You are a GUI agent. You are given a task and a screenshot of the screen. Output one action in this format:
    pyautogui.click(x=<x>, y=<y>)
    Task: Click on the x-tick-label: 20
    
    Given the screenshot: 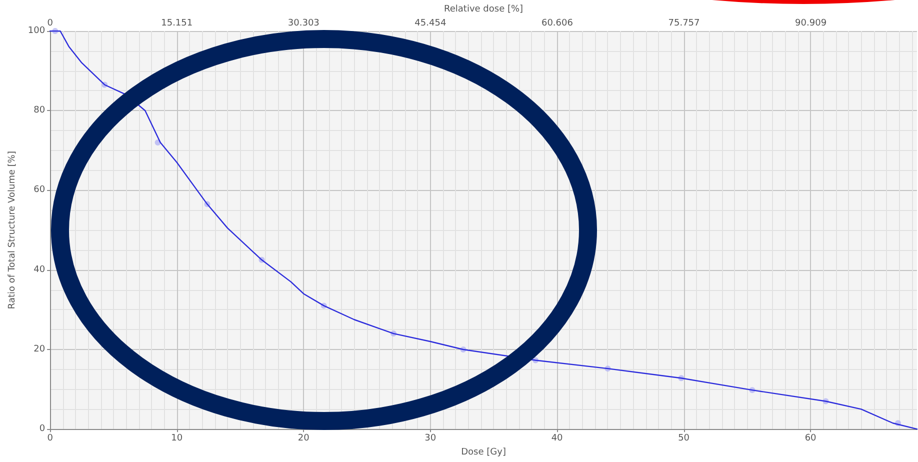 What is the action you would take?
    pyautogui.click(x=304, y=439)
    